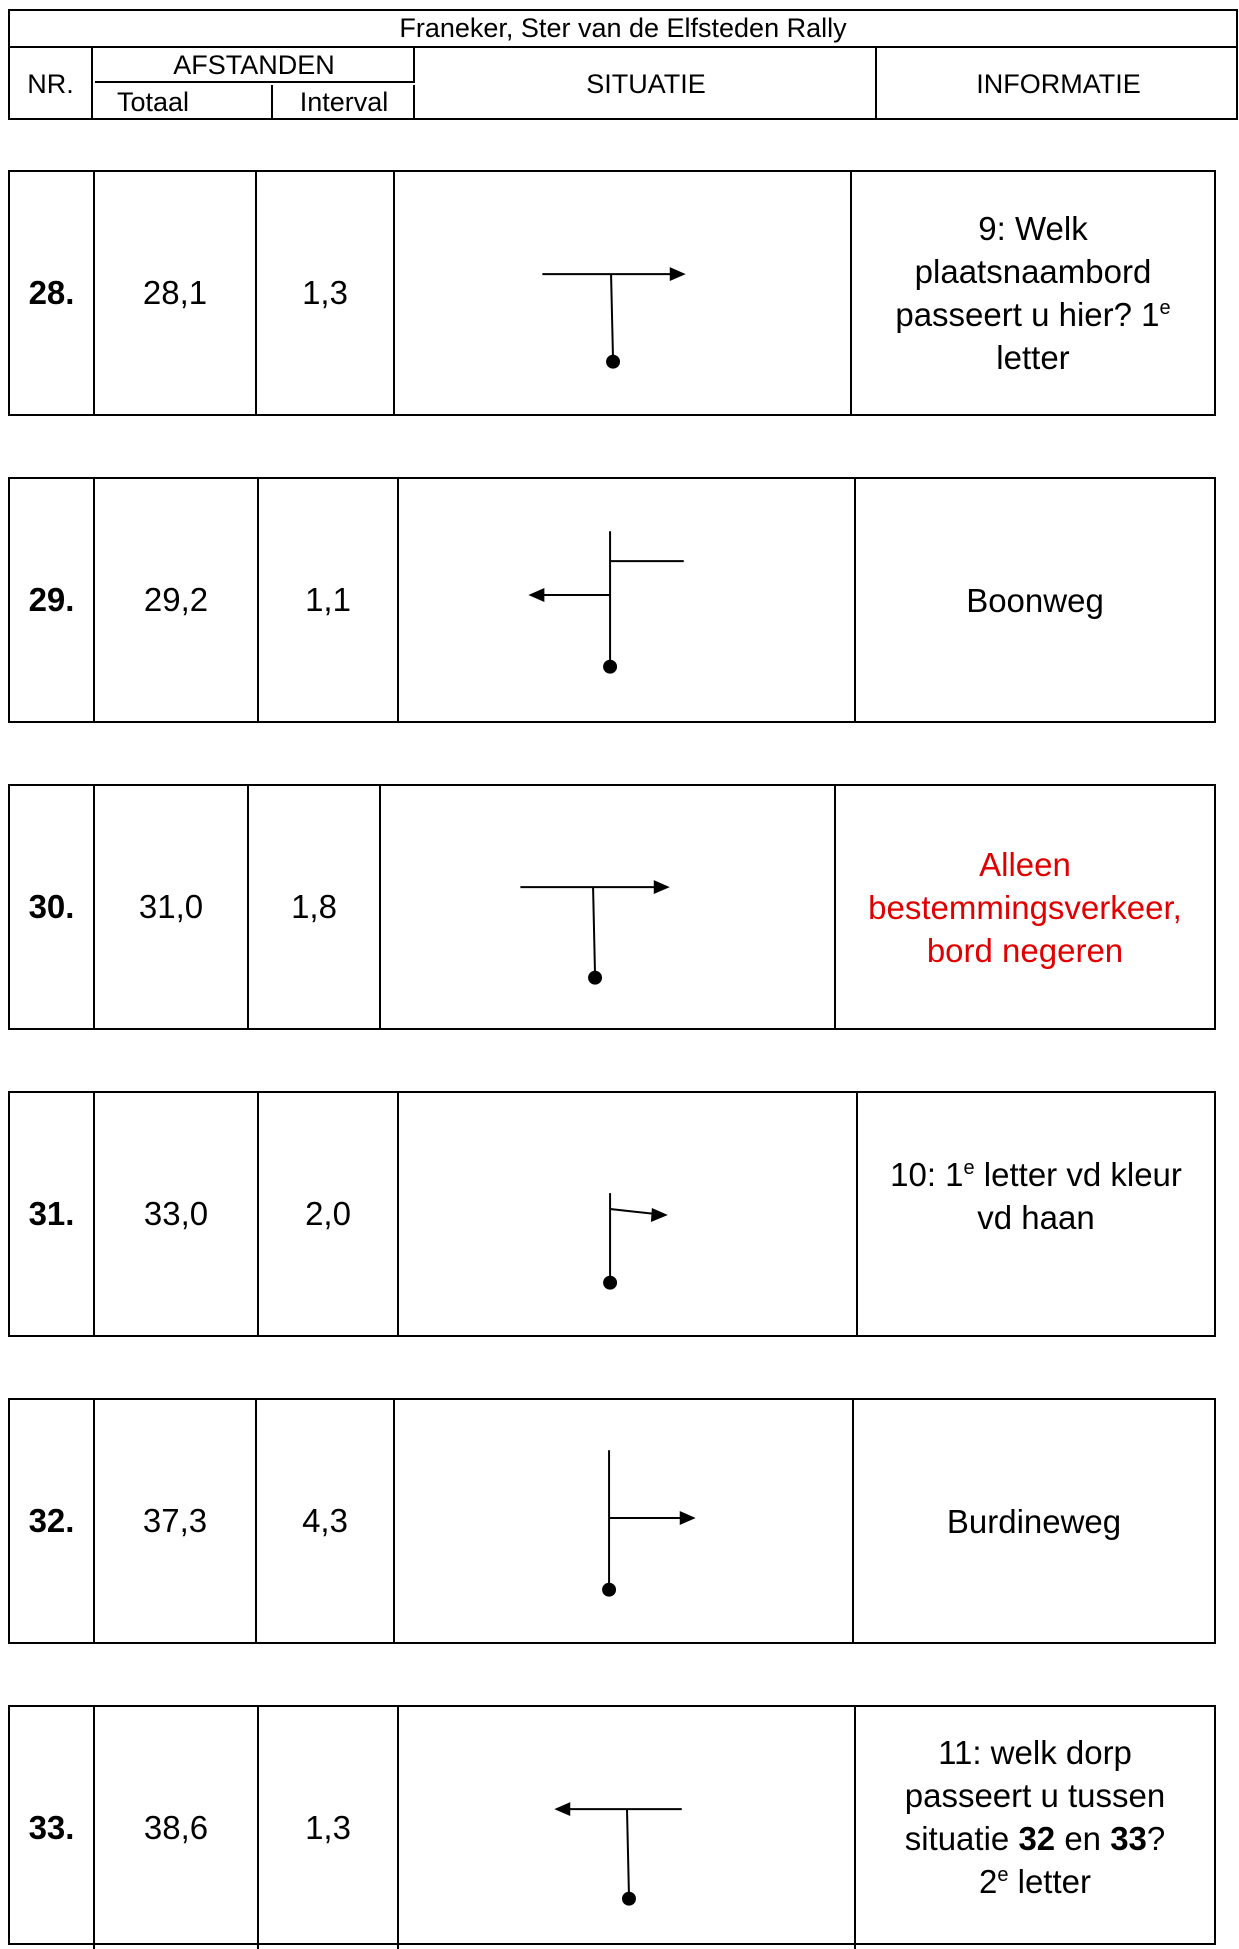 This screenshot has width=1239, height=1949. I want to click on row-totaal: 29,2, so click(177, 600).